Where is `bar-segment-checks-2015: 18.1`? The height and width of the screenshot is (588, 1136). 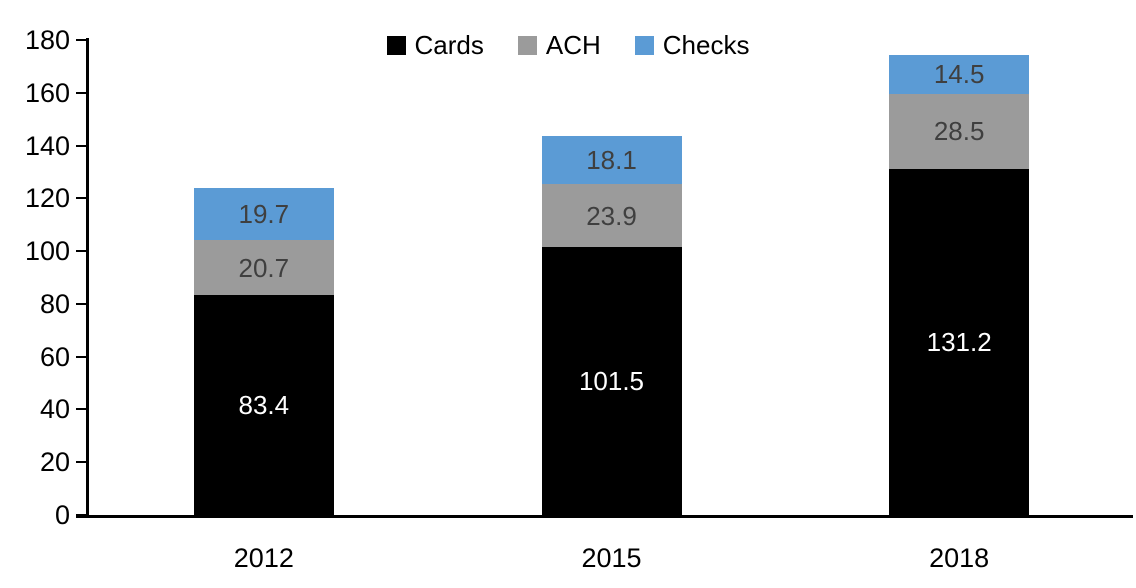
bar-segment-checks-2015: 18.1 is located at coordinates (611, 160).